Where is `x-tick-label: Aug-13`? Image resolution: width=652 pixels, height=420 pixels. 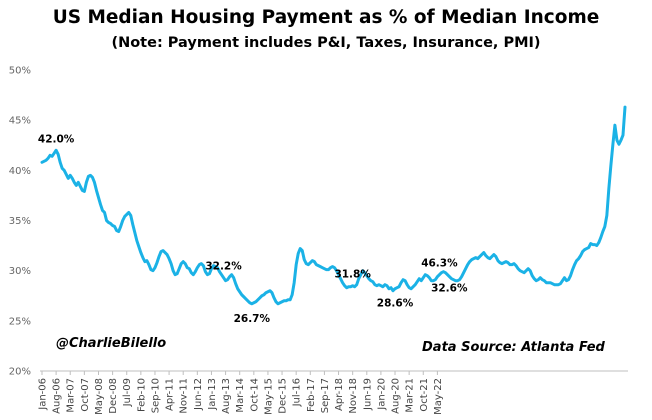
x-tick-label: Aug-13 is located at coordinates (226, 396).